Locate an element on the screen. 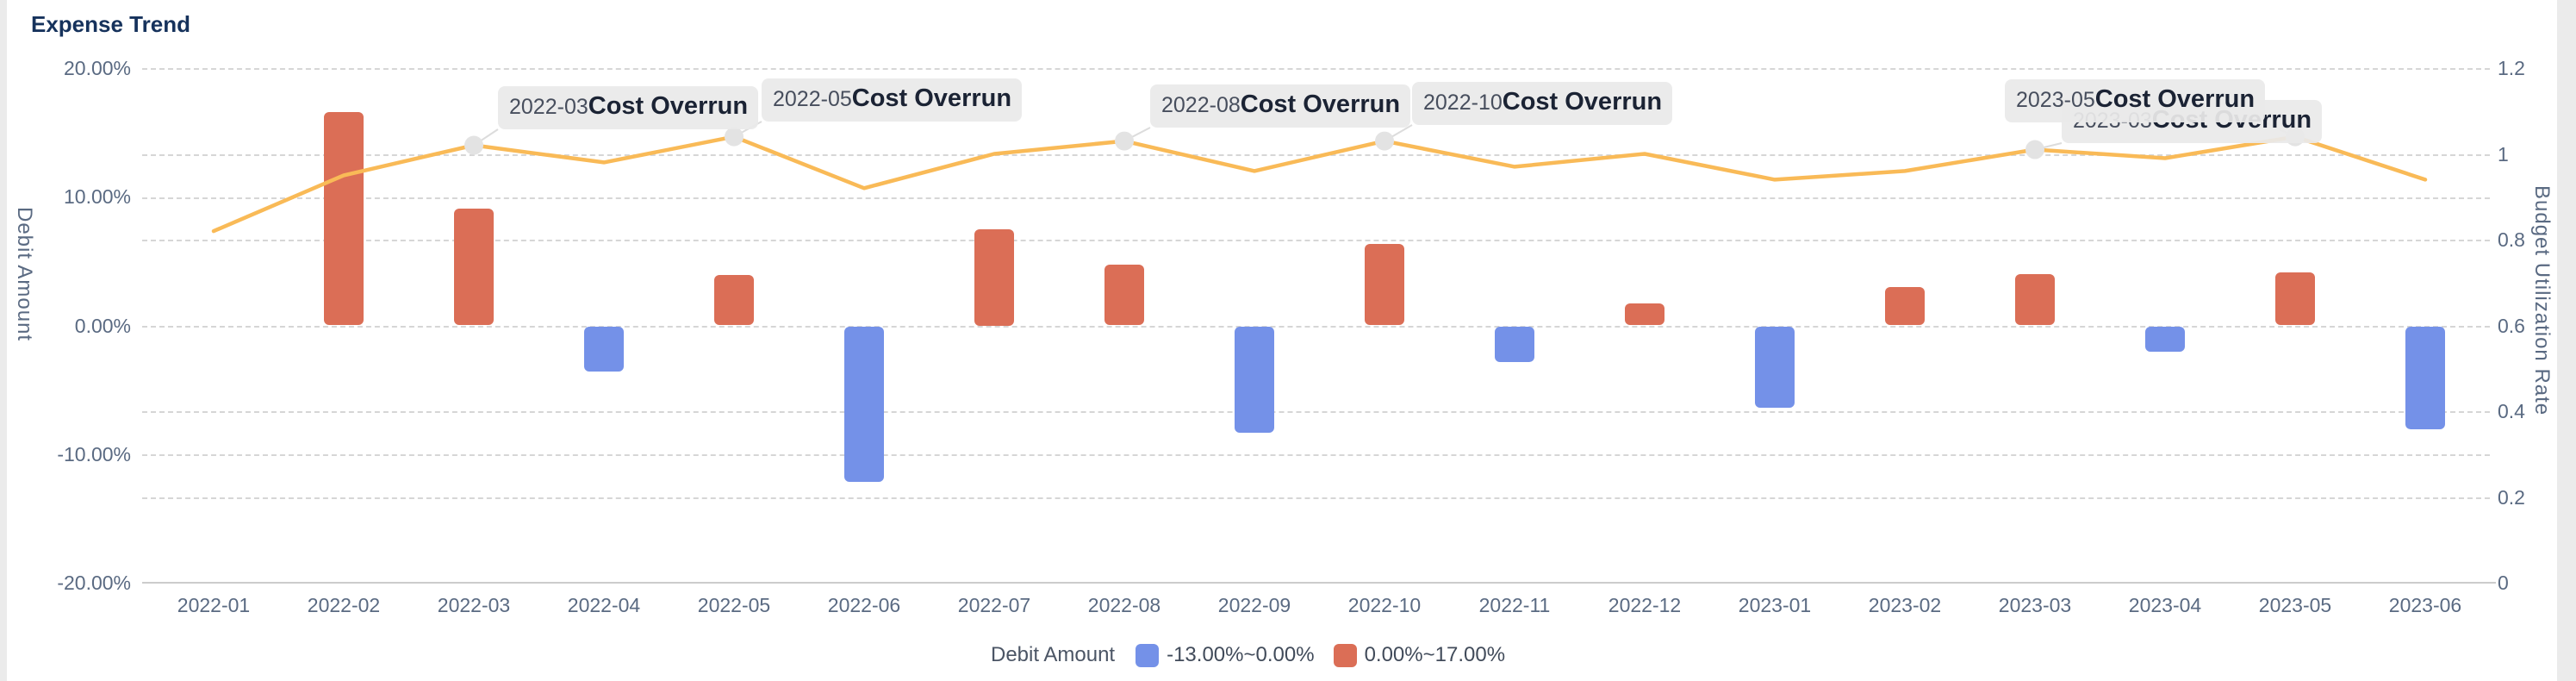  left-axis-name: Debit Amount is located at coordinates (25, 274).